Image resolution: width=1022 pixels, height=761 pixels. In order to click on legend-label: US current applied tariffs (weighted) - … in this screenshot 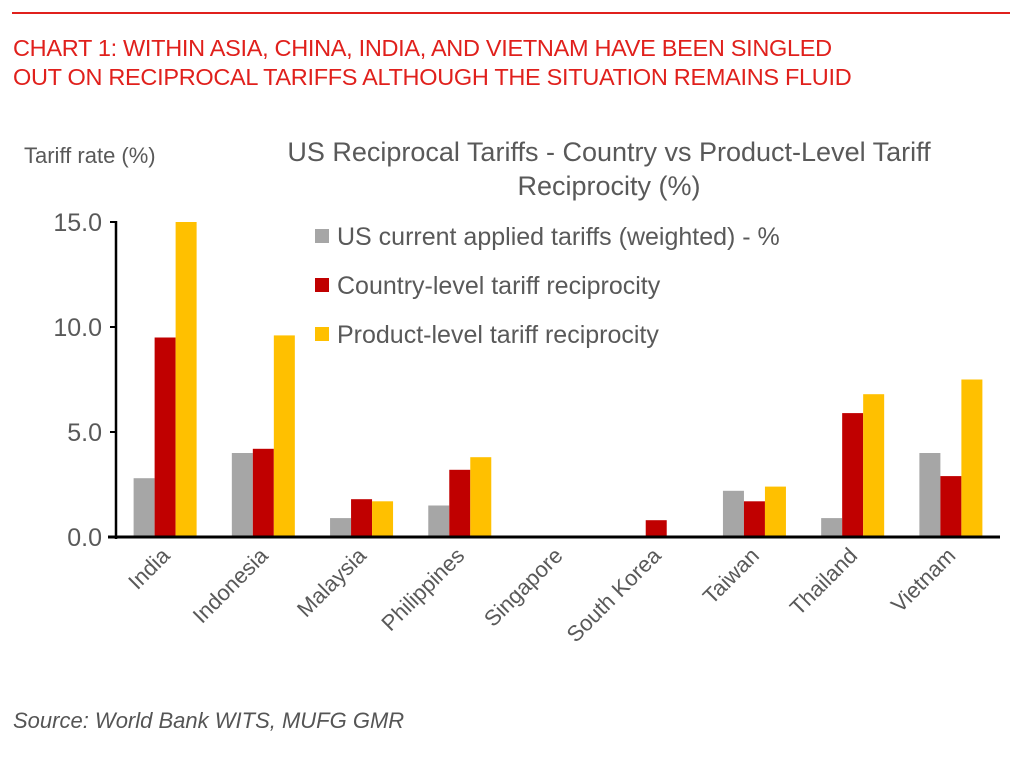, I will do `click(558, 237)`.